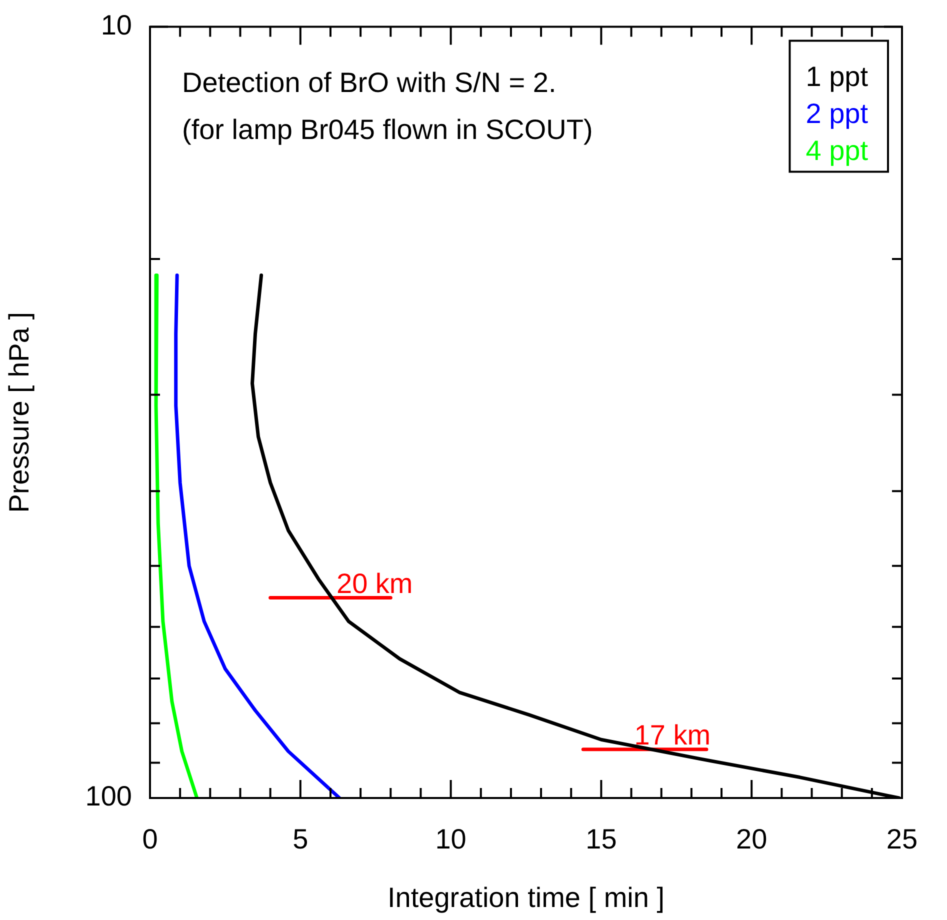 This screenshot has height=920, width=947. I want to click on x-tick-label: 0, so click(150, 839).